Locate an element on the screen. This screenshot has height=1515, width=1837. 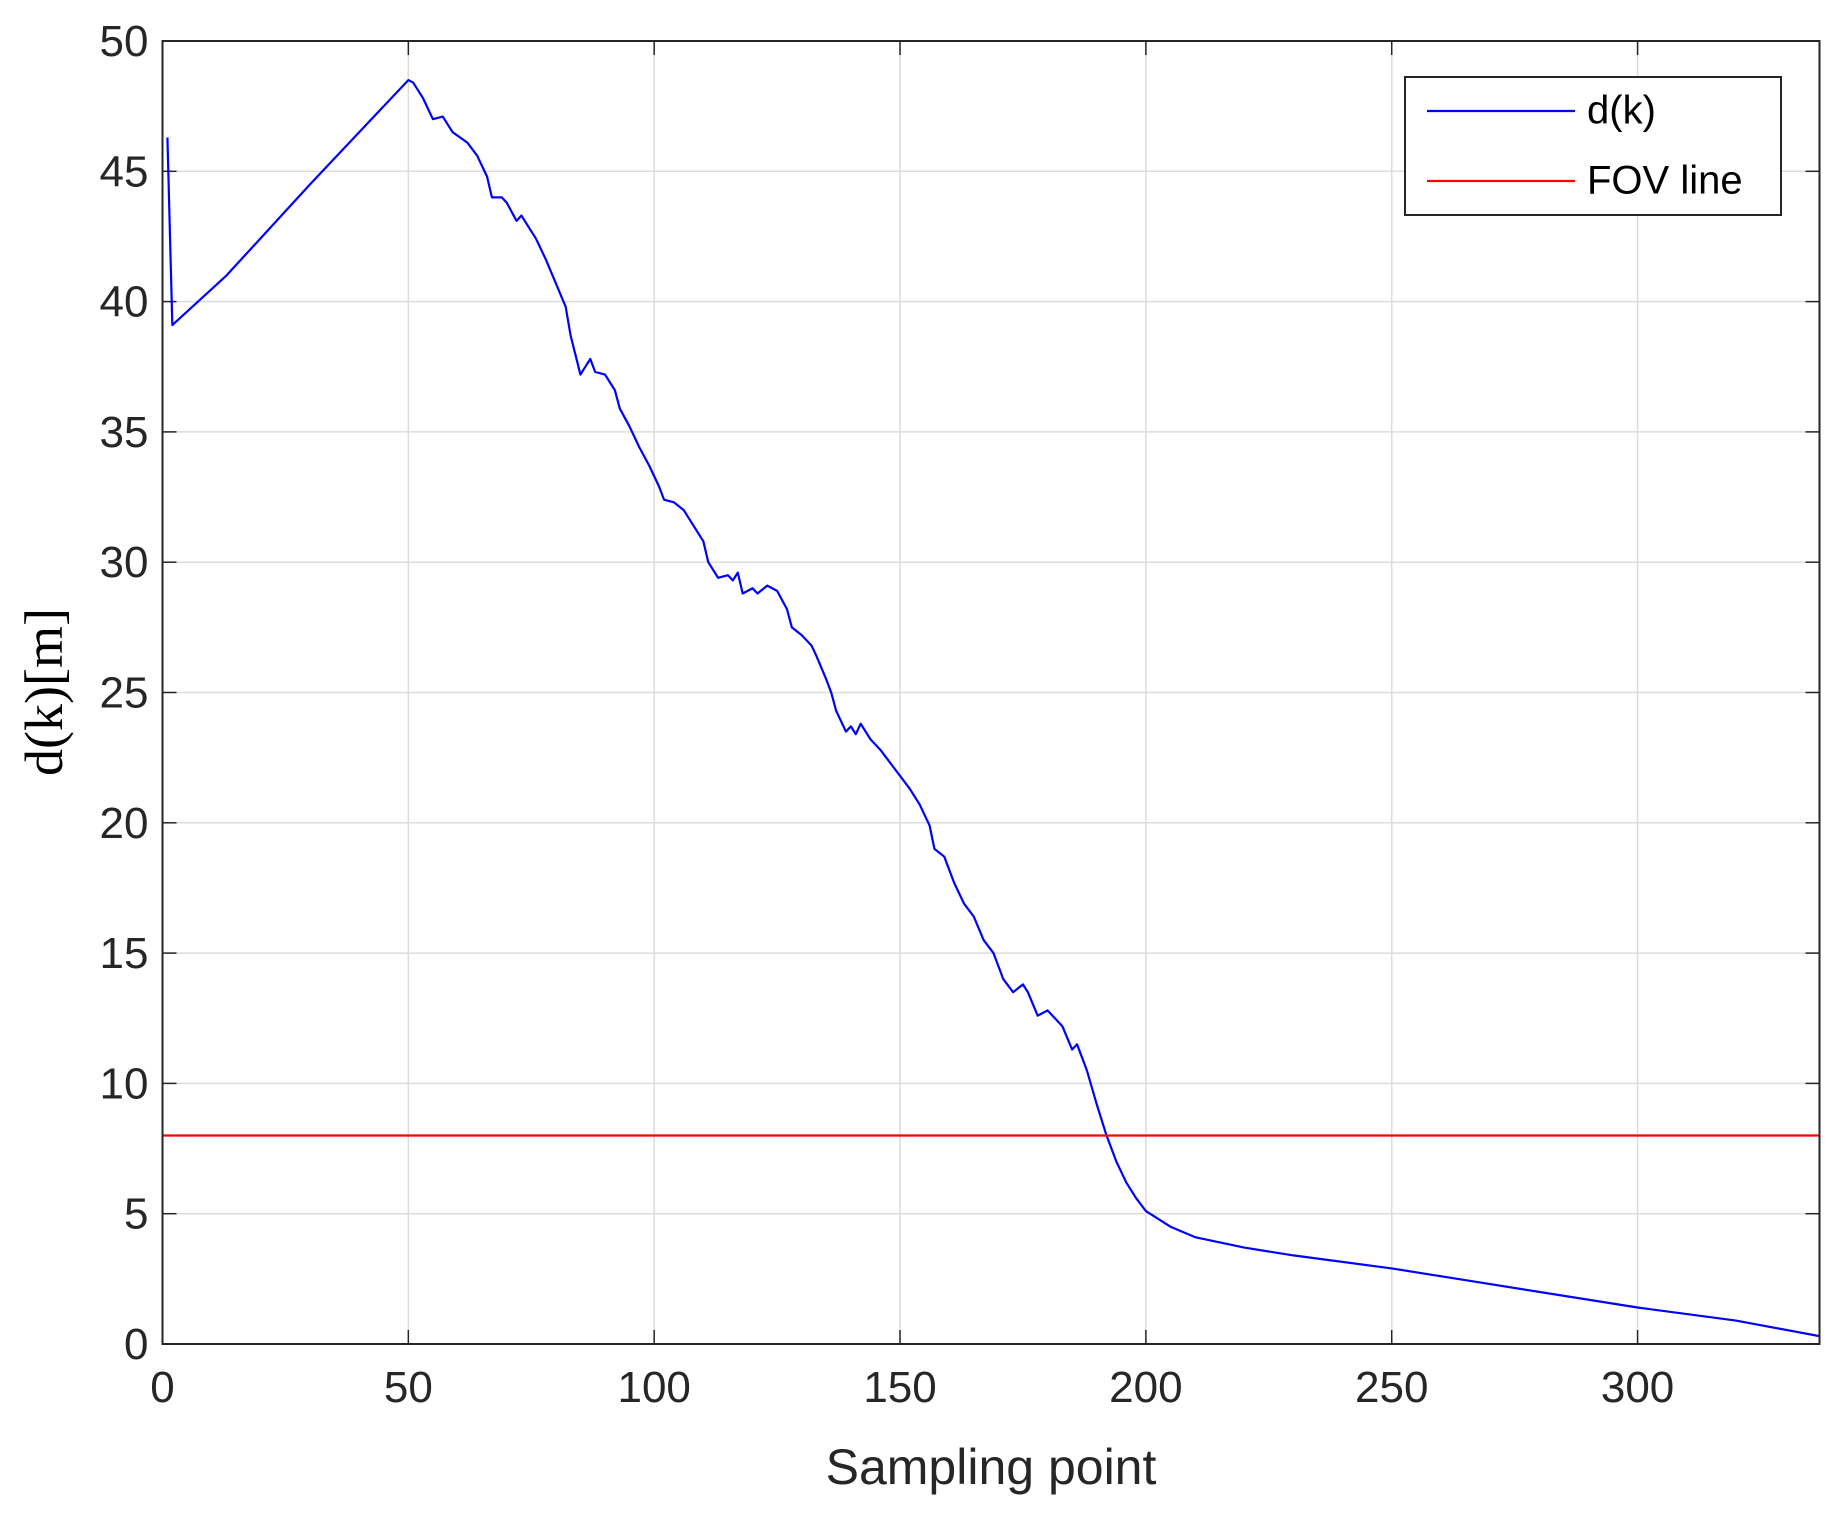
x-tick-label: 100 is located at coordinates (653, 1387).